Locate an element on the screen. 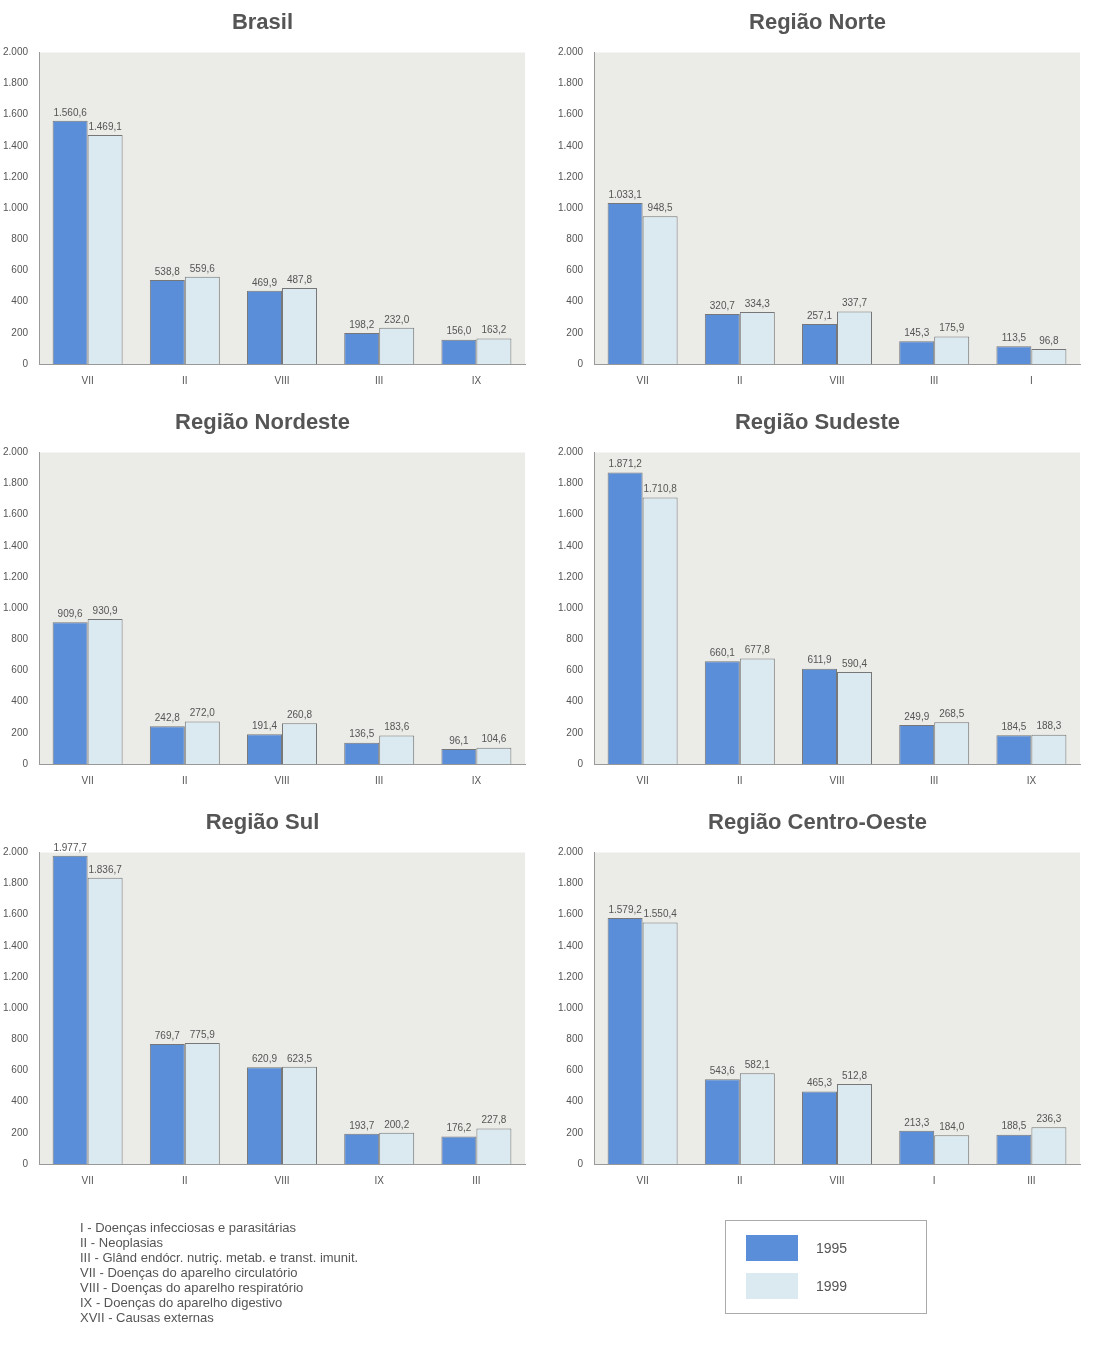 The image size is (1110, 1371). data-label: 538,8 is located at coordinates (167, 271).